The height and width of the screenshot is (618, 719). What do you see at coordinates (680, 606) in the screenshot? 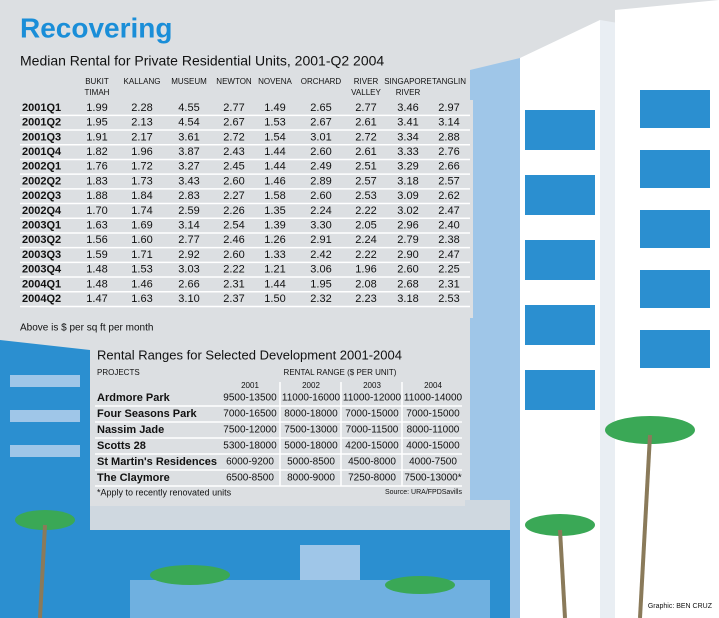
I see `credit: Graphic: BEN CRUZ` at bounding box center [680, 606].